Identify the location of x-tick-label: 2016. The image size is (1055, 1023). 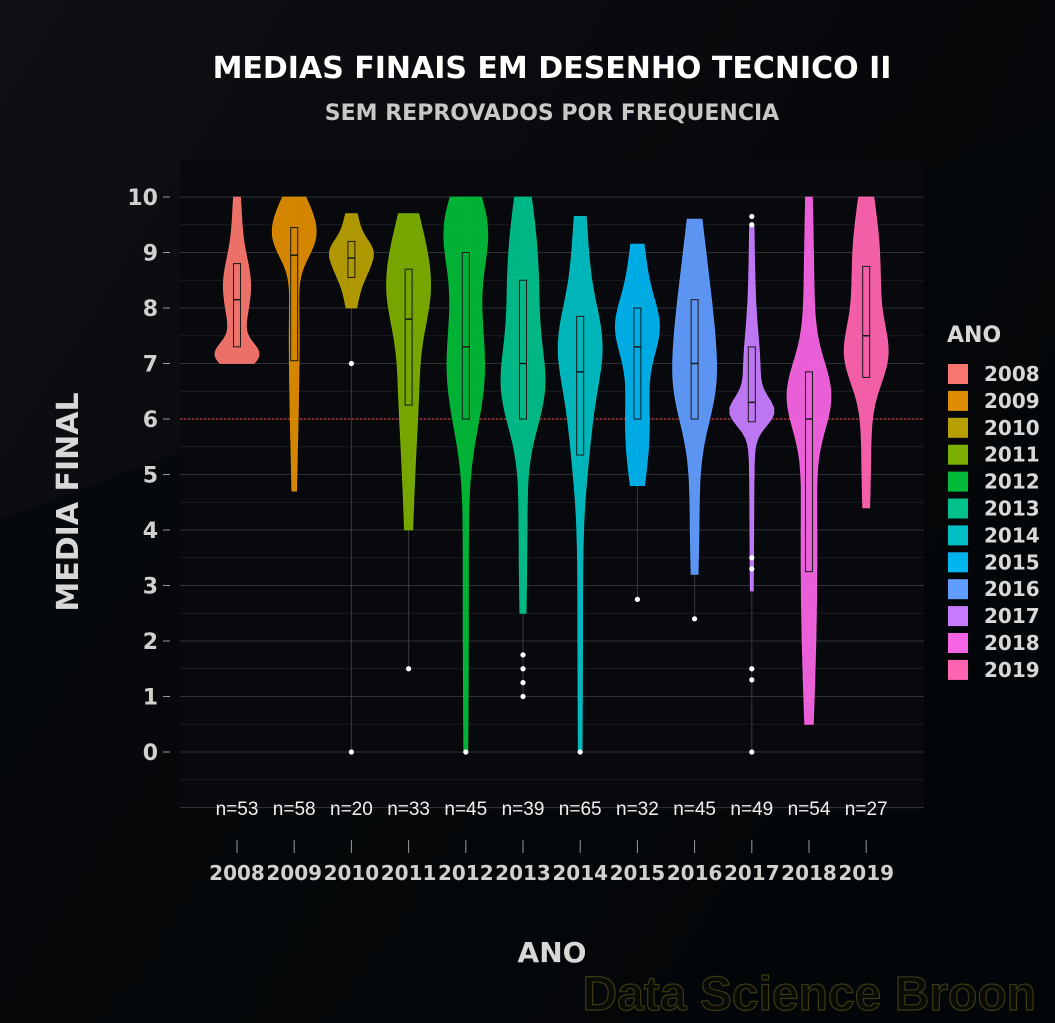
(695, 873).